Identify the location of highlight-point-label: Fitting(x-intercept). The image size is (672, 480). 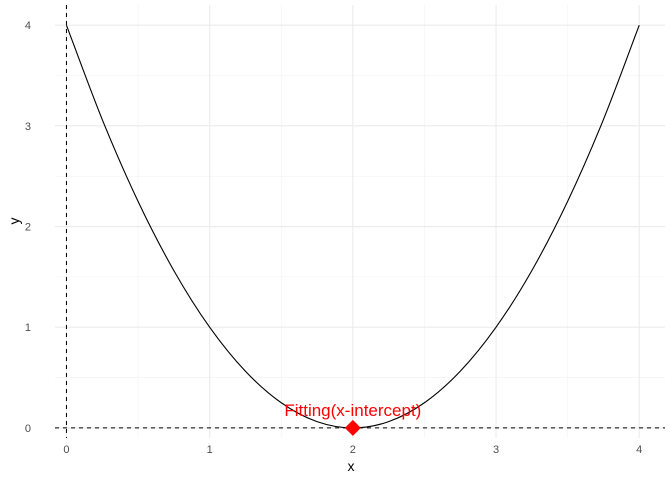
(352, 410).